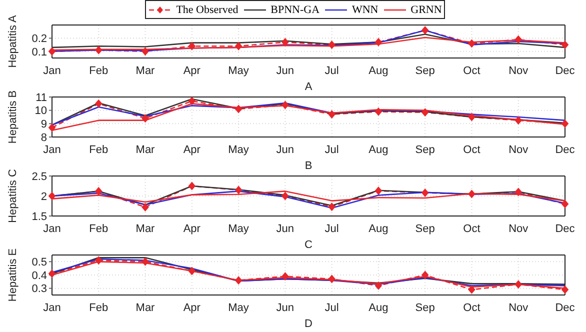  What do you see at coordinates (43, 124) in the screenshot?
I see `y-tick-label: 9` at bounding box center [43, 124].